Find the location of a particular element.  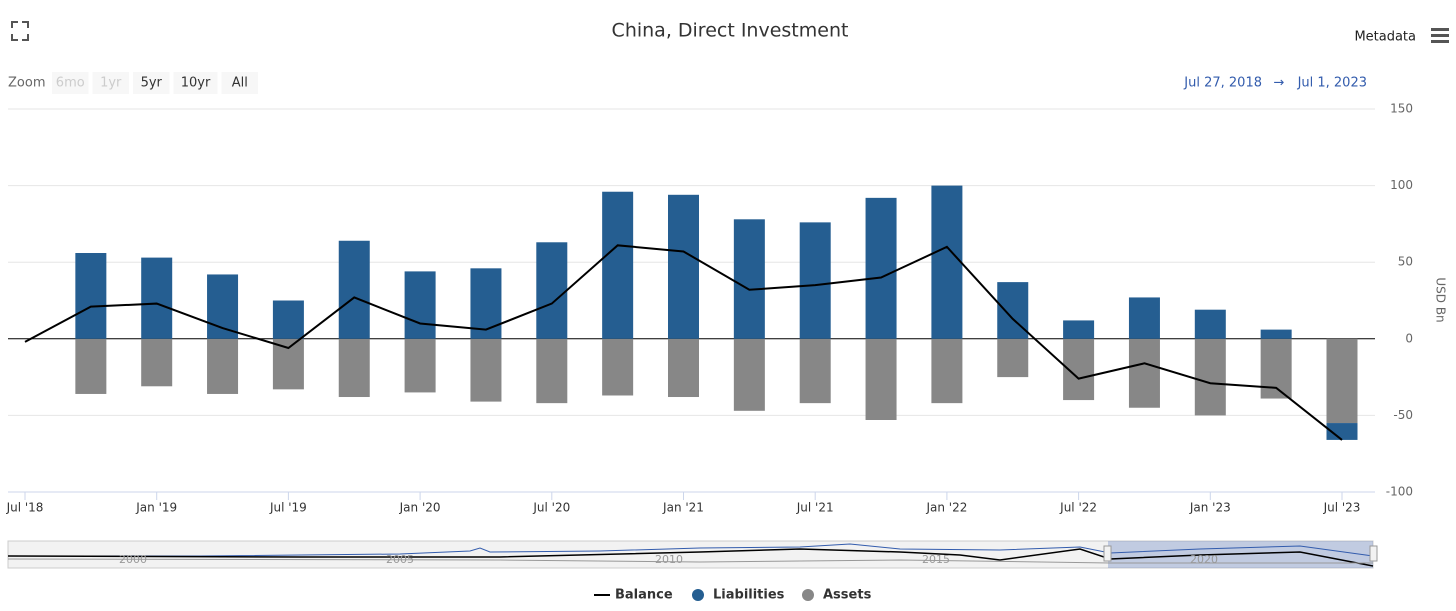

x-tick-label: Jul '20 is located at coordinates (551, 508).